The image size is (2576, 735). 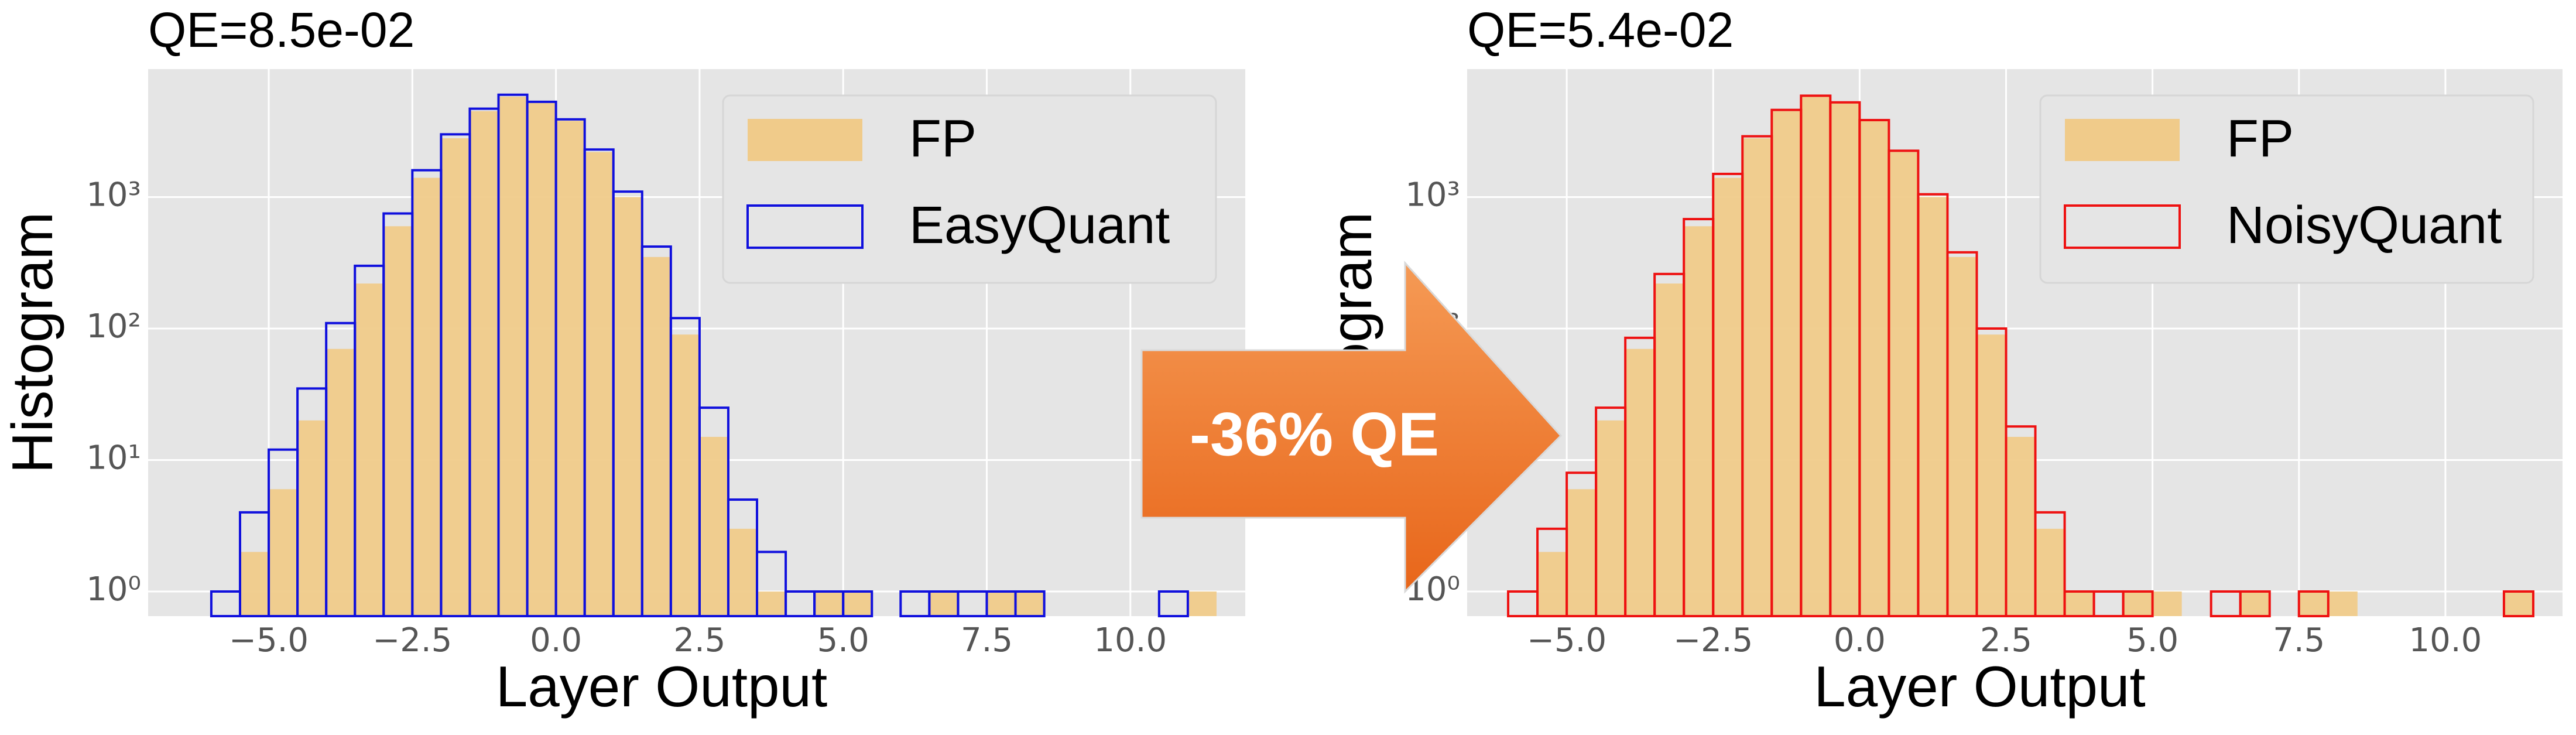 I want to click on chart-title: QE=5.4e-02, so click(x=1600, y=29).